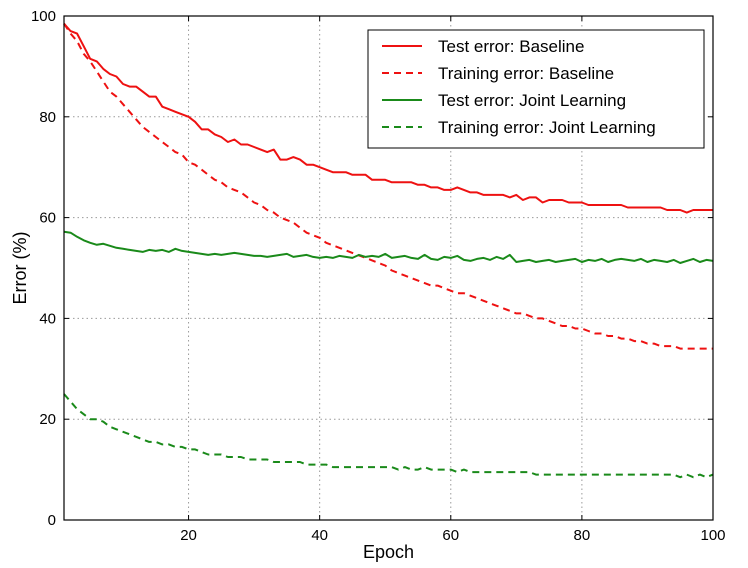  What do you see at coordinates (450, 535) in the screenshot?
I see `x-tick-label: 60` at bounding box center [450, 535].